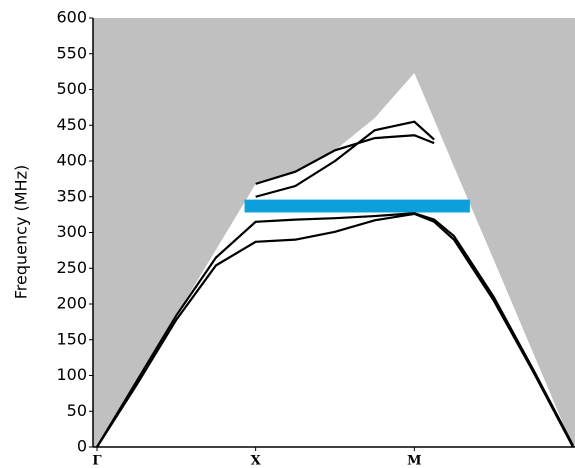 This screenshot has height=468, width=575. What do you see at coordinates (71, 374) in the screenshot?
I see `y-tick-label: 100` at bounding box center [71, 374].